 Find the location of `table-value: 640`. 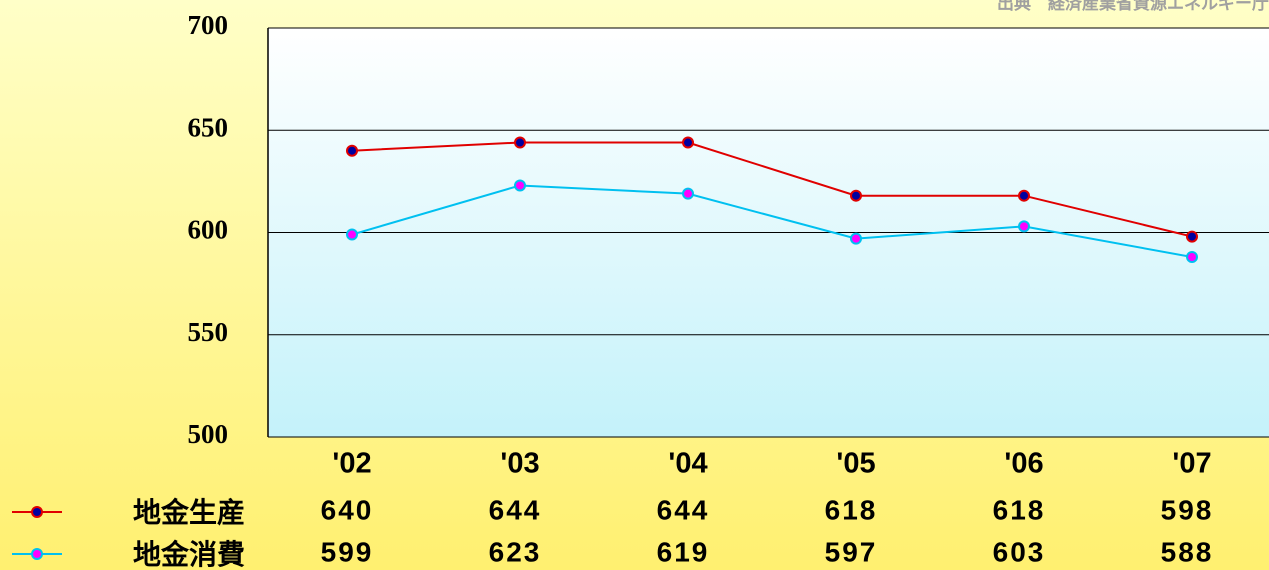

table-value: 640 is located at coordinates (347, 509).